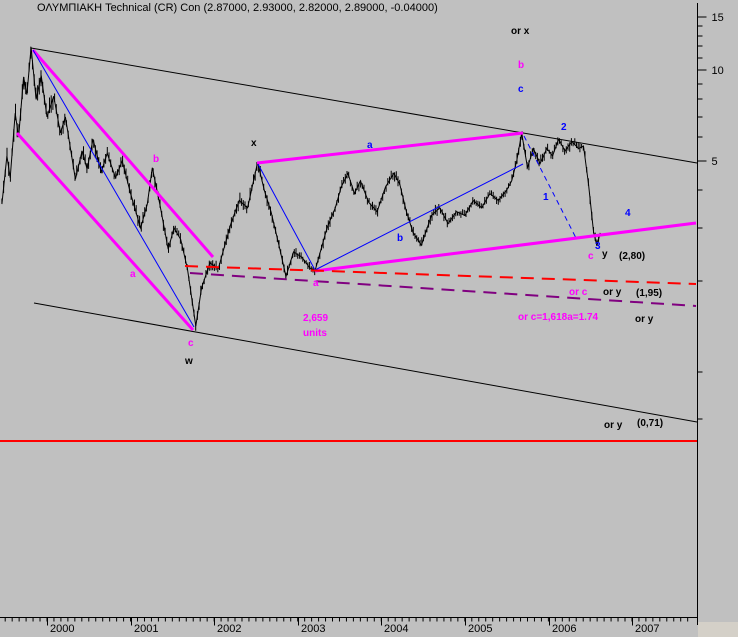 This screenshot has height=637, width=738. Describe the element at coordinates (443, 289) in the screenshot. I see `trendline-purple-dashed-target` at that location.